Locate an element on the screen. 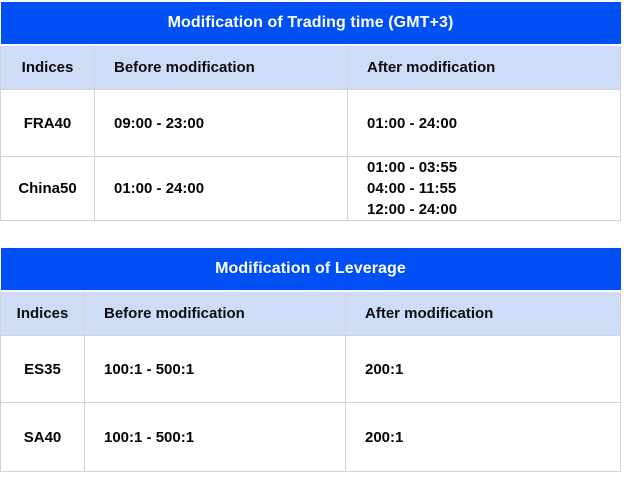 This screenshot has height=477, width=631. before-modification-cell: 09:00 - 23:00 is located at coordinates (221, 123).